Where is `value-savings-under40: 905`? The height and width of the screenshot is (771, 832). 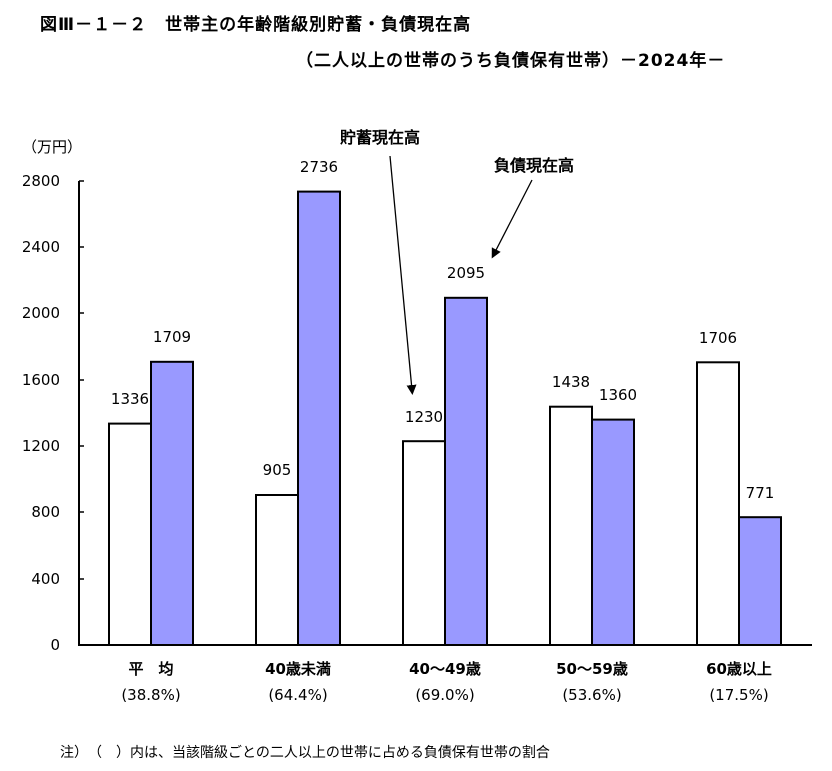
value-savings-under40: 905 is located at coordinates (277, 470).